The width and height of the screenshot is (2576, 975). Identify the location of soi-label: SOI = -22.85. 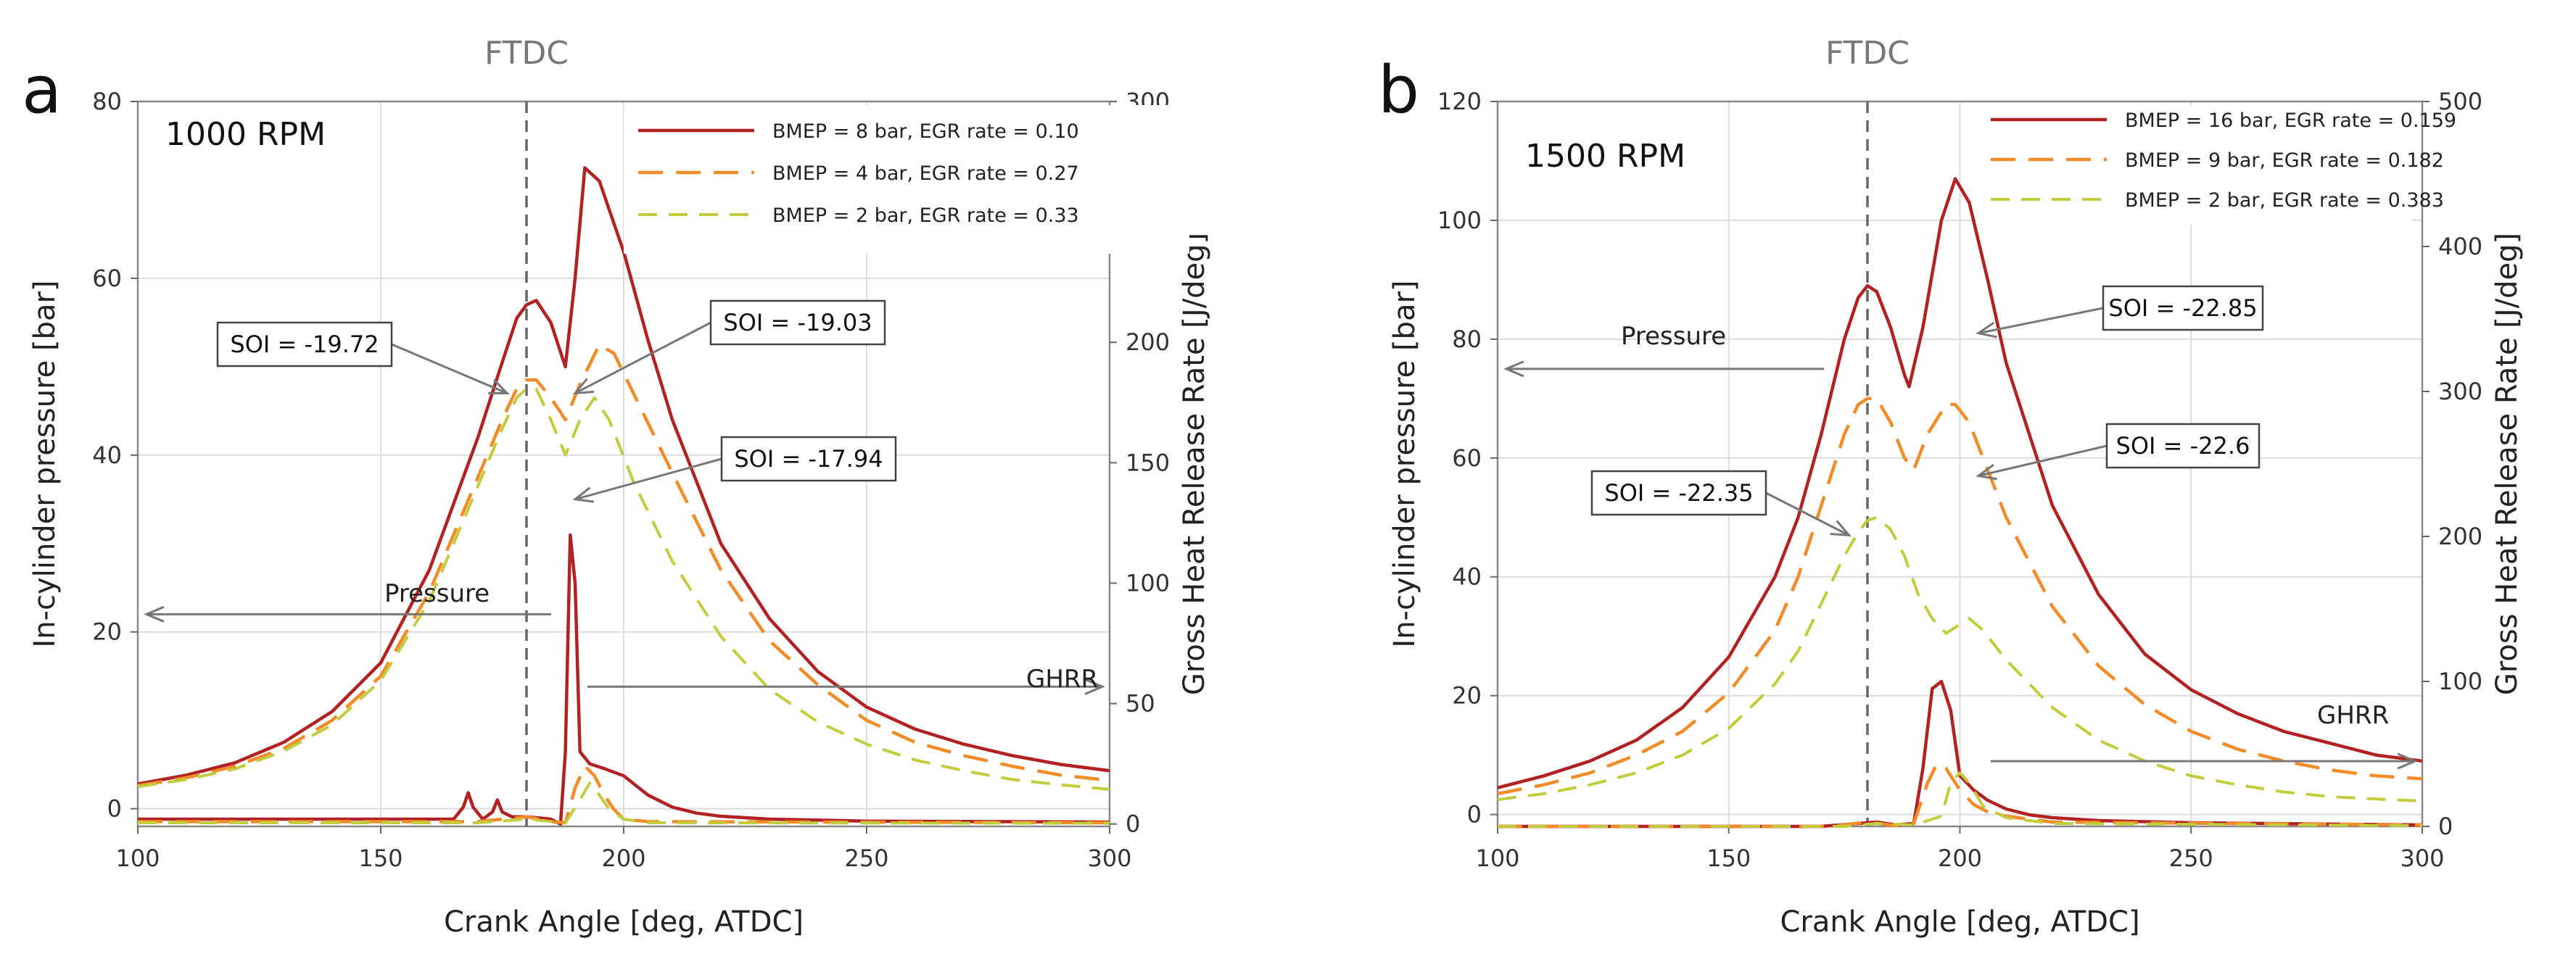
(2182, 308).